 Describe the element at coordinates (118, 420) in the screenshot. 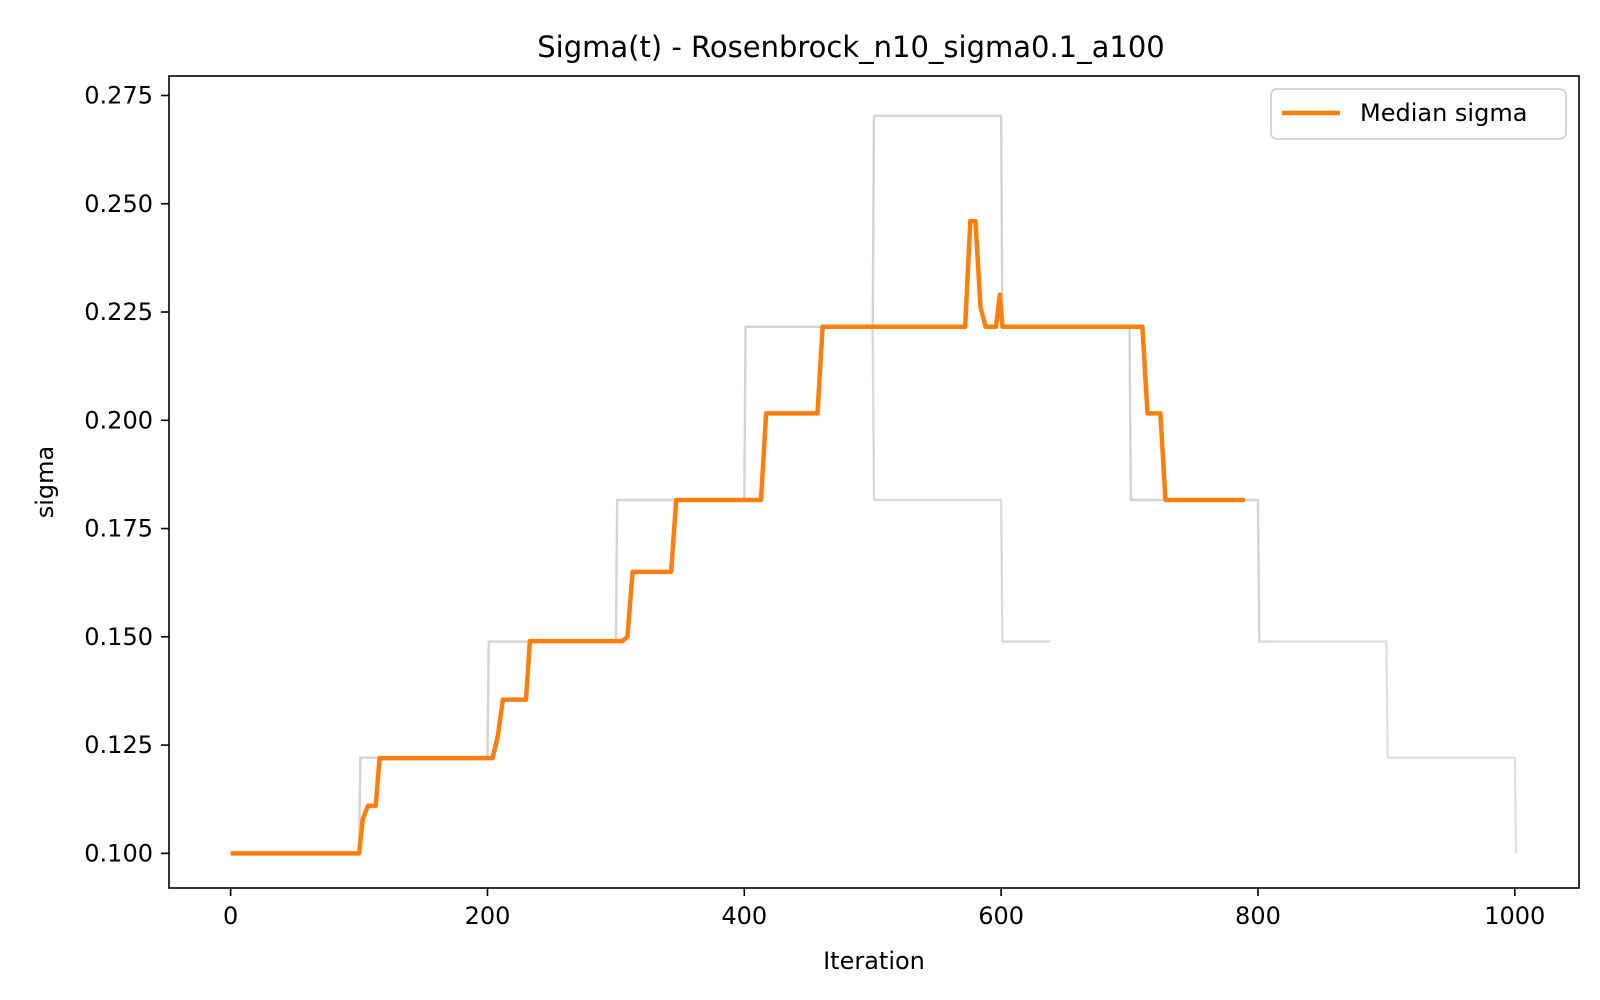

I see `y-tick-label: 0.200` at that location.